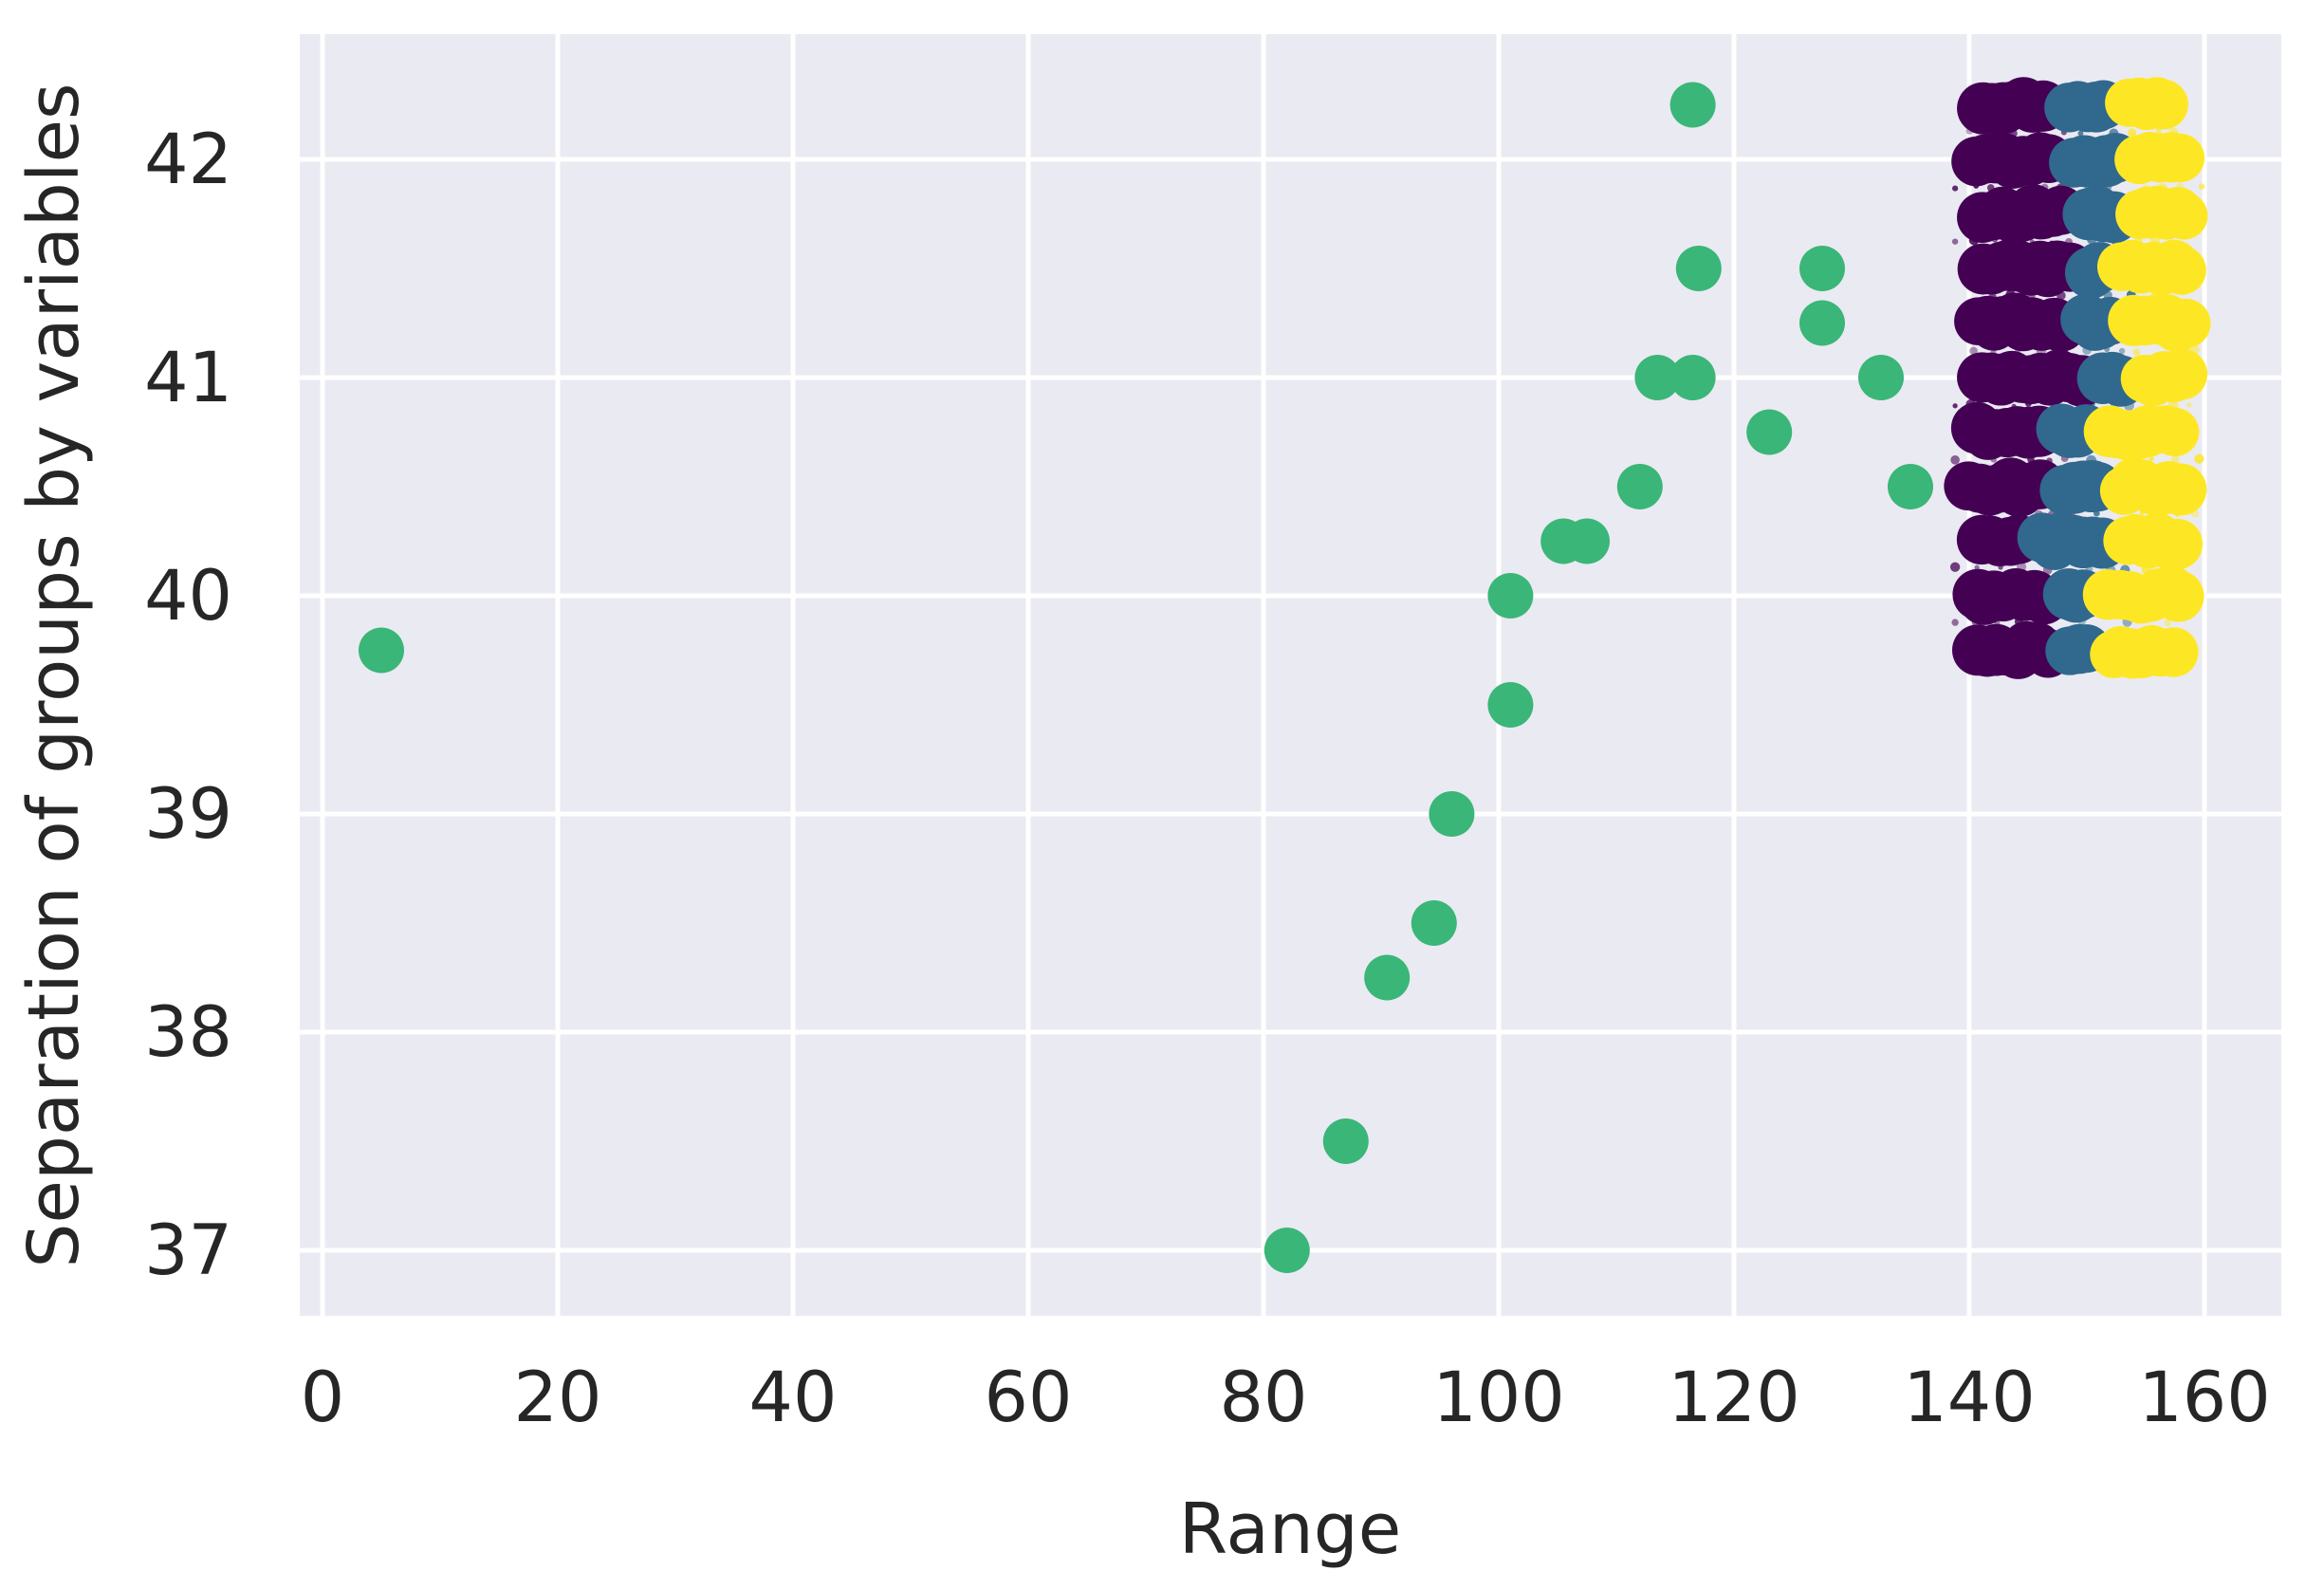 Image resolution: width=2324 pixels, height=1589 pixels. What do you see at coordinates (54, 675) in the screenshot?
I see `y-axis-label: Separation of groups by variables` at bounding box center [54, 675].